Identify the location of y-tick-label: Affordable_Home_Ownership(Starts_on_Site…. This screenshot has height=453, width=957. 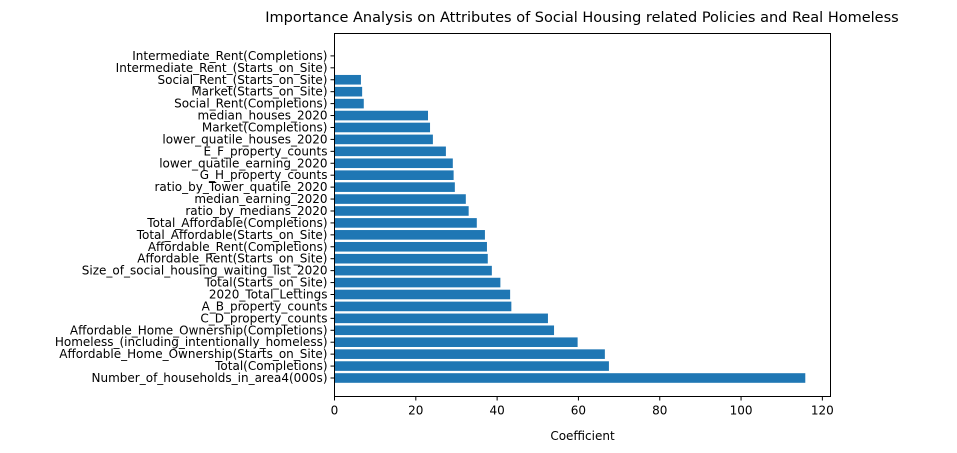
(193, 354).